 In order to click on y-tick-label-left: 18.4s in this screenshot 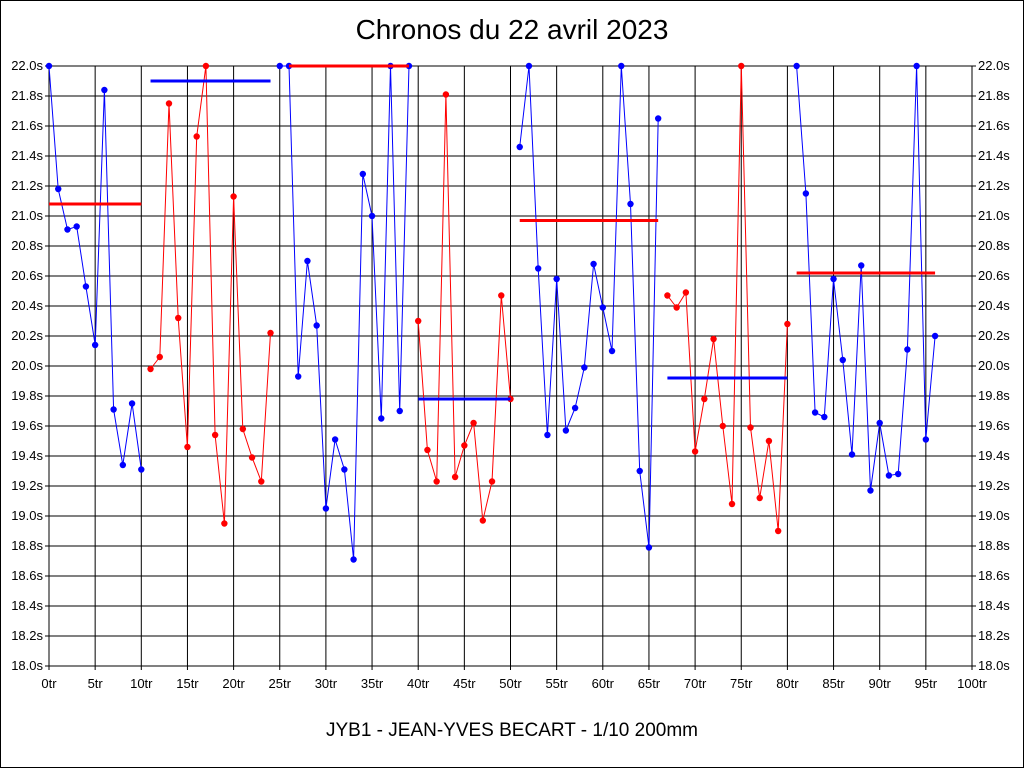, I will do `click(27, 605)`.